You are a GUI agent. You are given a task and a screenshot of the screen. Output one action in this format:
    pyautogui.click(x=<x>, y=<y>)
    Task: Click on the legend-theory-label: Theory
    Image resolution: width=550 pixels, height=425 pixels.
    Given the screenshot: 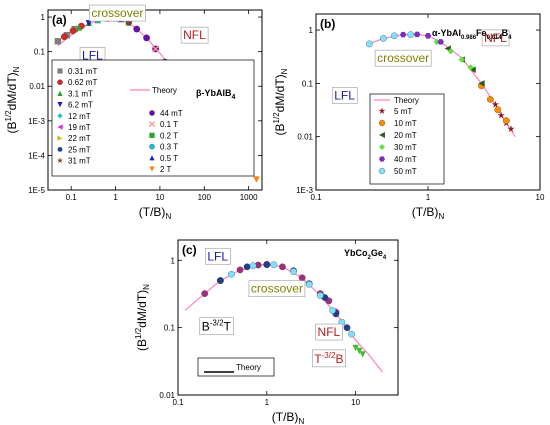 What is the action you would take?
    pyautogui.click(x=164, y=90)
    